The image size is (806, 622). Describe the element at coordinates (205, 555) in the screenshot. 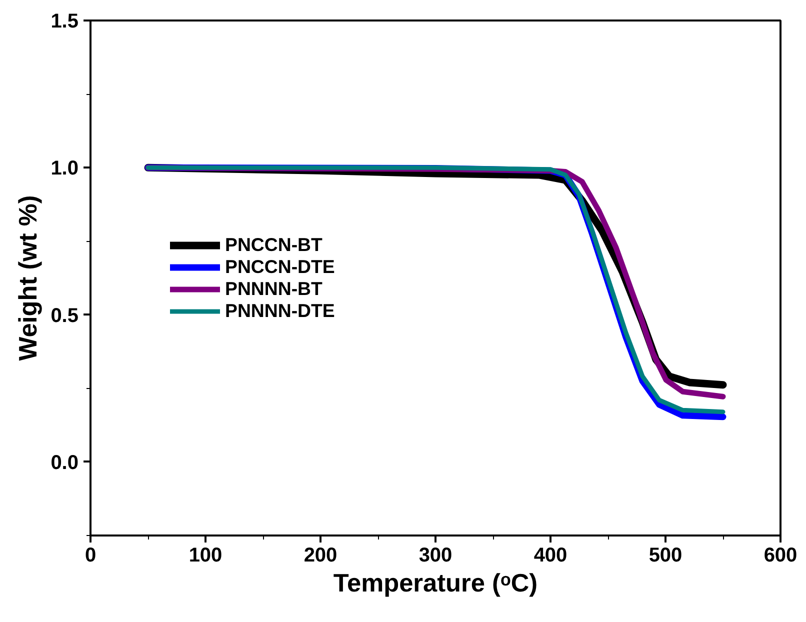

I see `x-tick-label: 100` at that location.